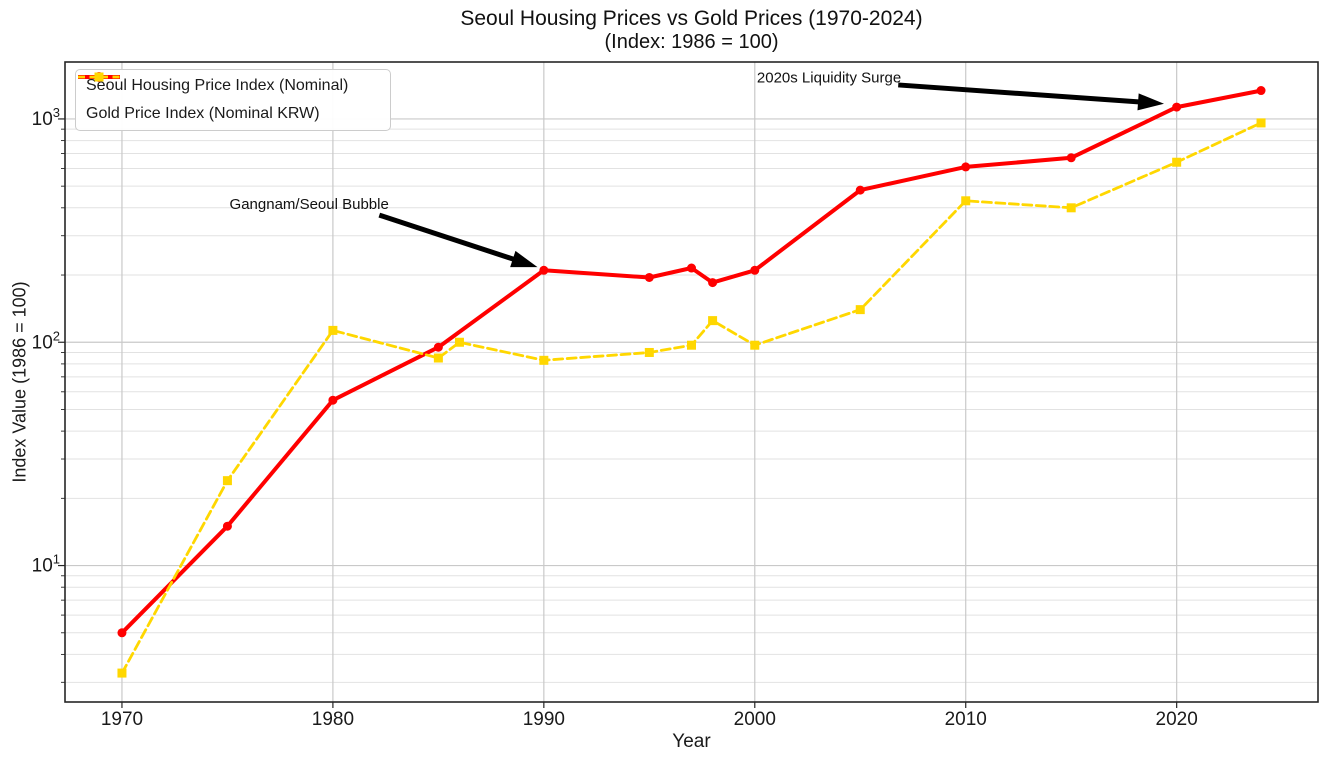  I want to click on x-tick-label: 2010, so click(966, 719).